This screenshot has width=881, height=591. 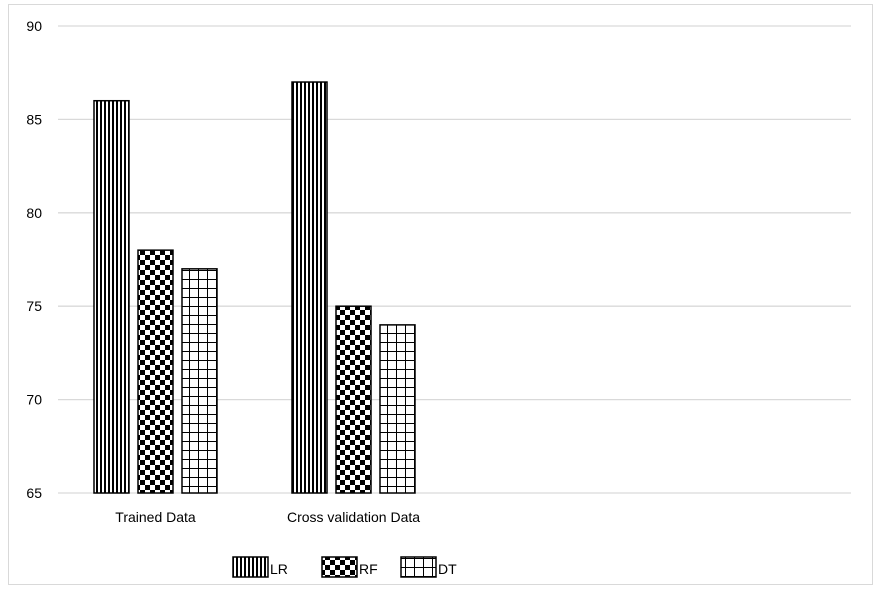 What do you see at coordinates (34, 493) in the screenshot?
I see `y-tick-label: 65` at bounding box center [34, 493].